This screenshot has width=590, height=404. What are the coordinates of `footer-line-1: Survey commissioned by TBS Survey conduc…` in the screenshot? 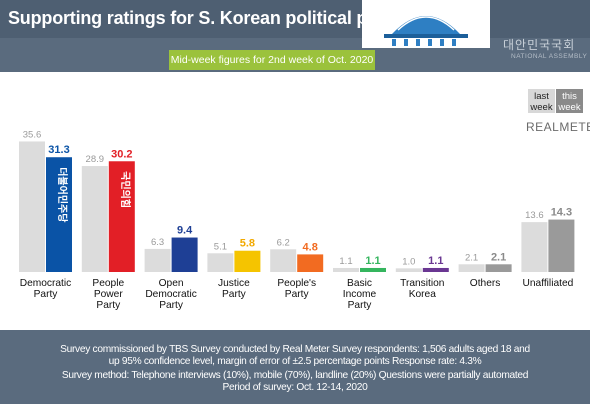 It's located at (295, 349).